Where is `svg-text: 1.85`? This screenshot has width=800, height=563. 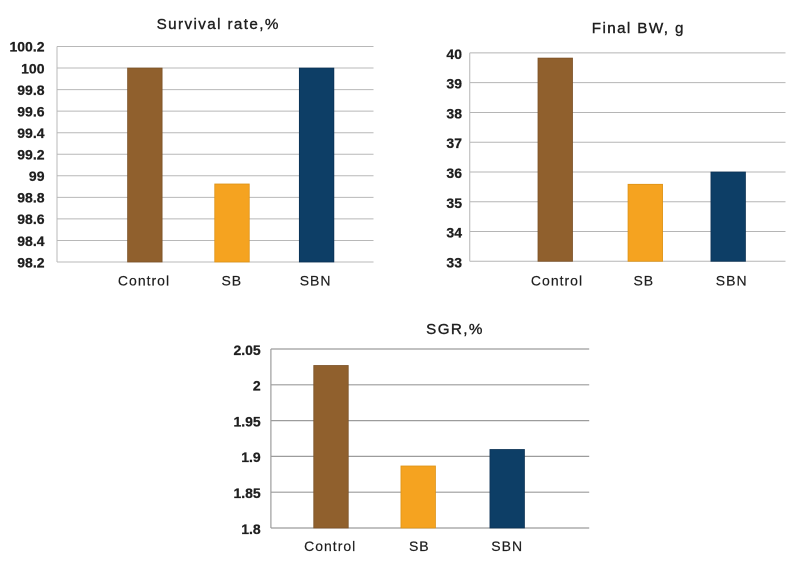 svg-text: 1.85 is located at coordinates (246, 493).